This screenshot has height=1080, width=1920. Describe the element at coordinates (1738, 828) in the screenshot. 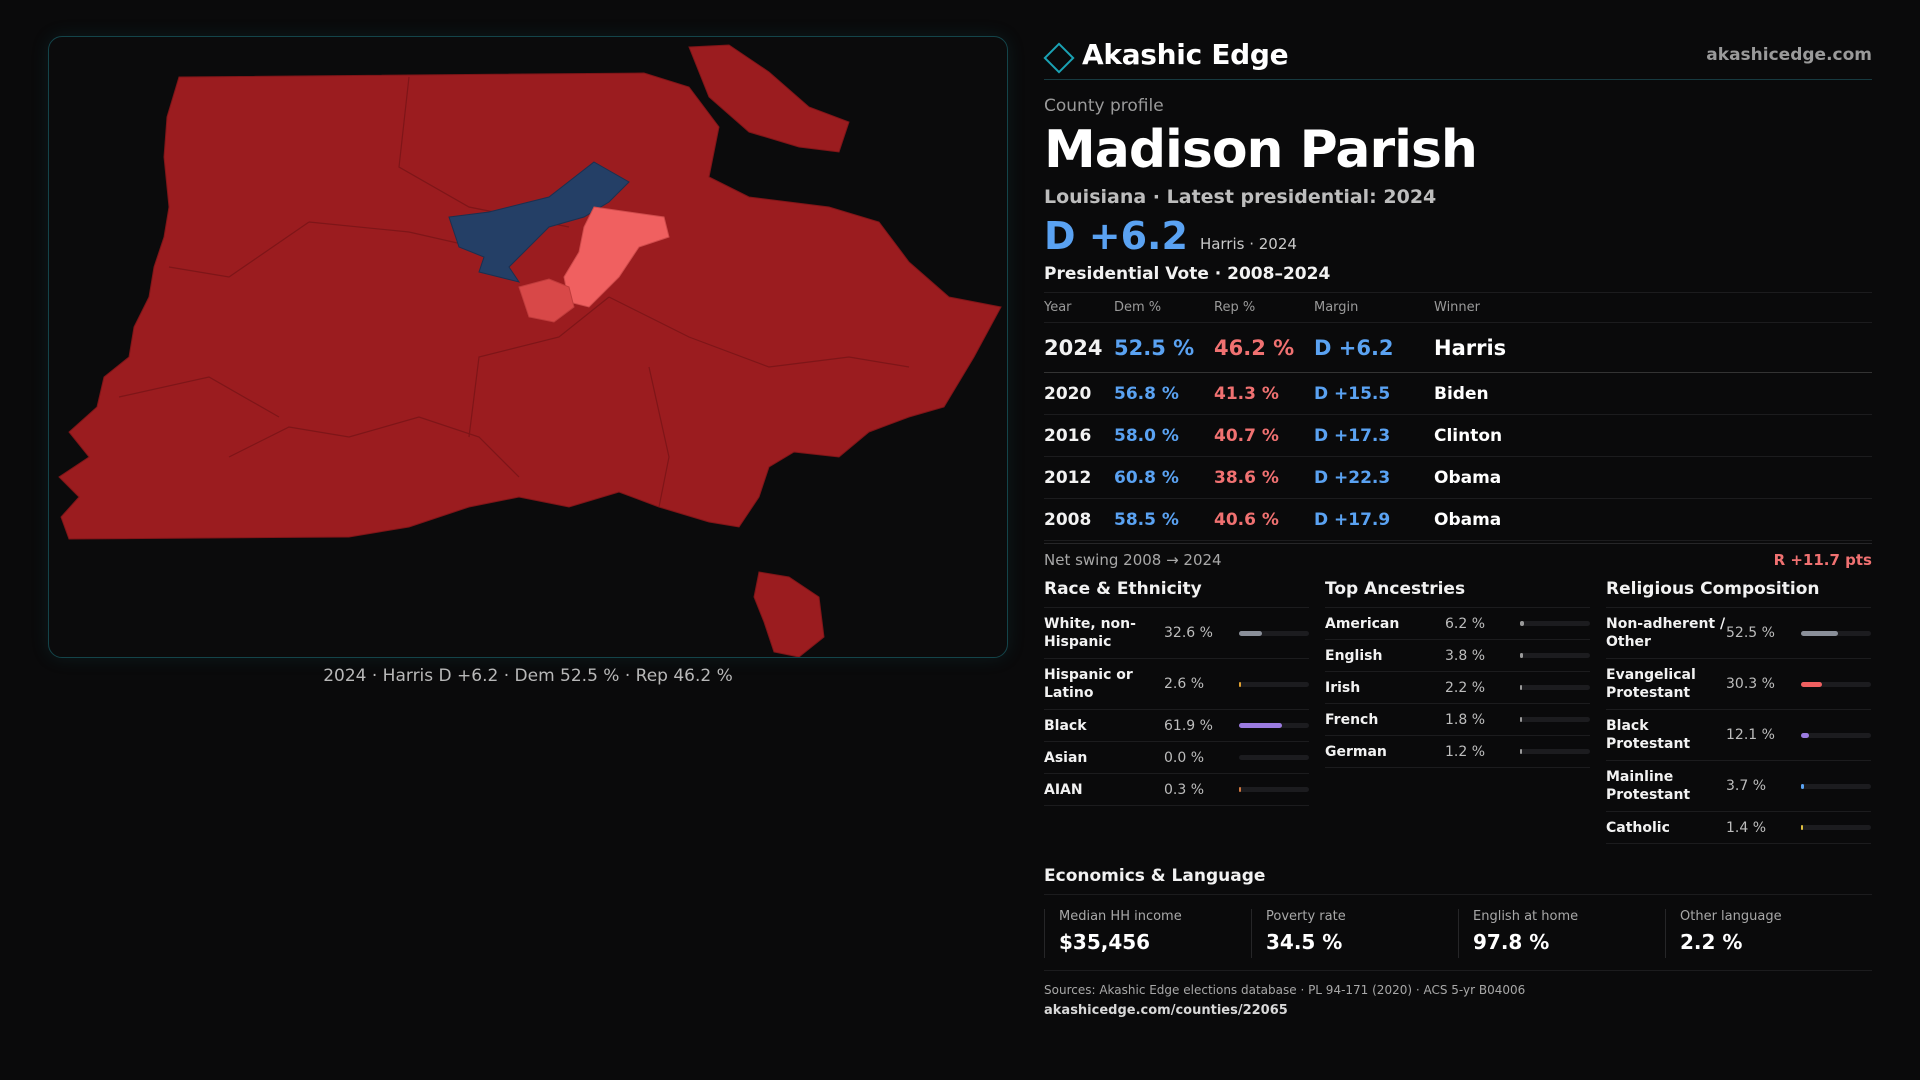

I see `list-item: Catholic 1.4 %` at that location.